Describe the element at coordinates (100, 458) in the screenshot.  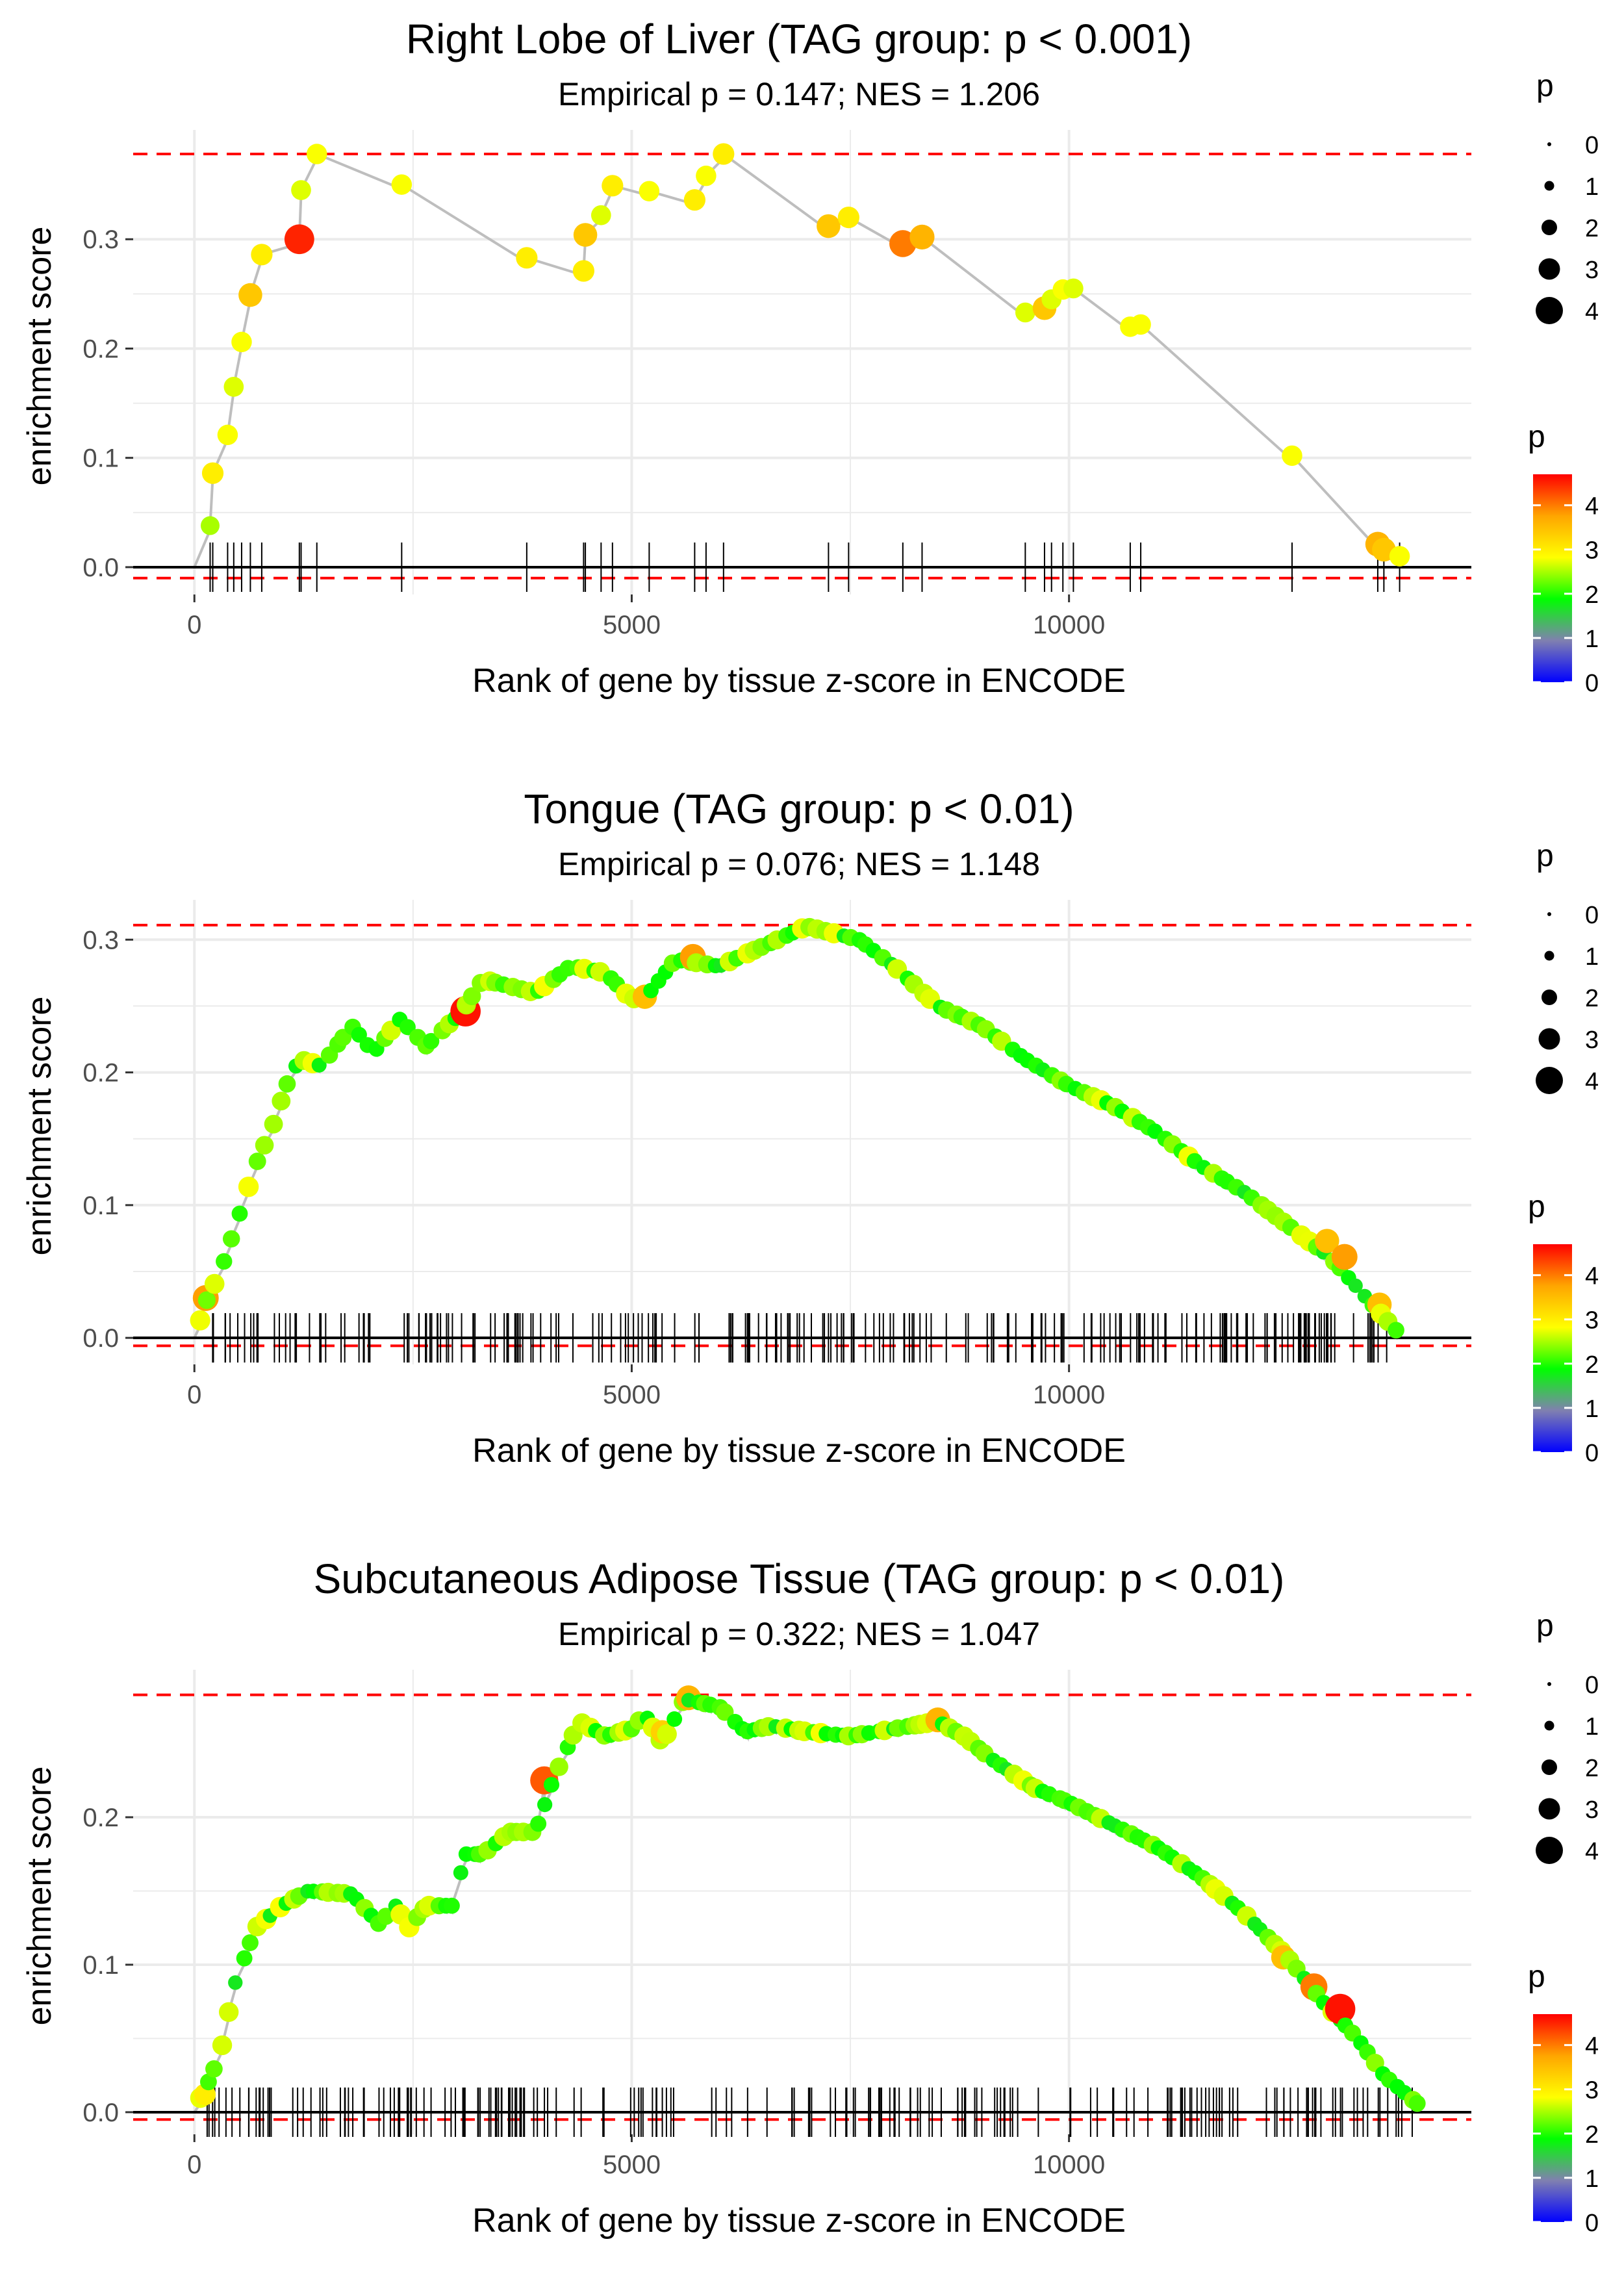
I see `y-tick-label: 0.1` at that location.